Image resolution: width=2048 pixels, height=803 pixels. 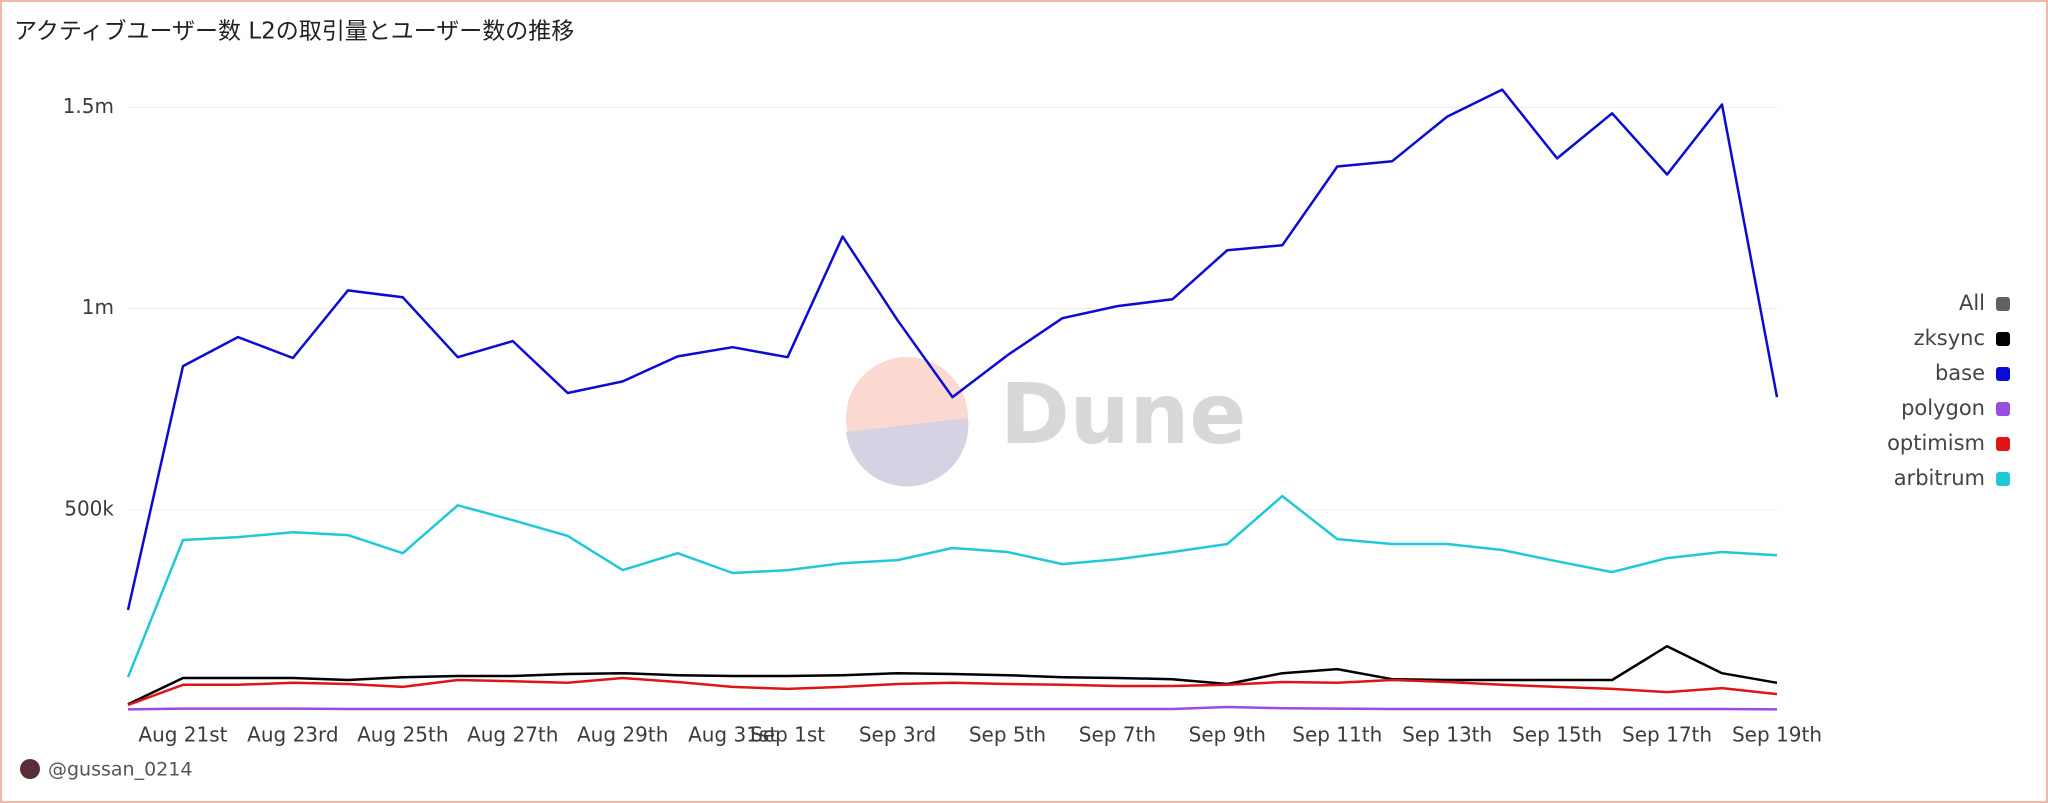 What do you see at coordinates (622, 735) in the screenshot?
I see `x-tick-label: Aug 29th` at bounding box center [622, 735].